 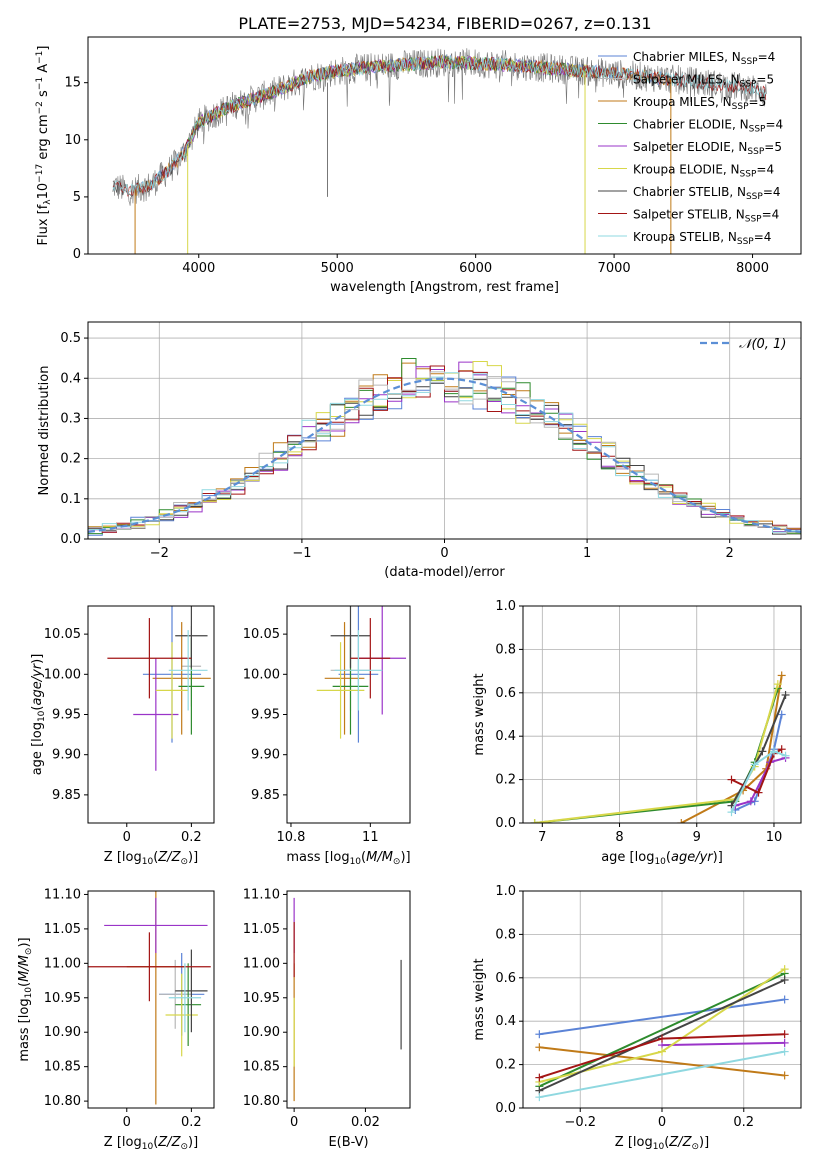 What do you see at coordinates (24, 1039) in the screenshot?
I see `label-part: mass [` at bounding box center [24, 1039].